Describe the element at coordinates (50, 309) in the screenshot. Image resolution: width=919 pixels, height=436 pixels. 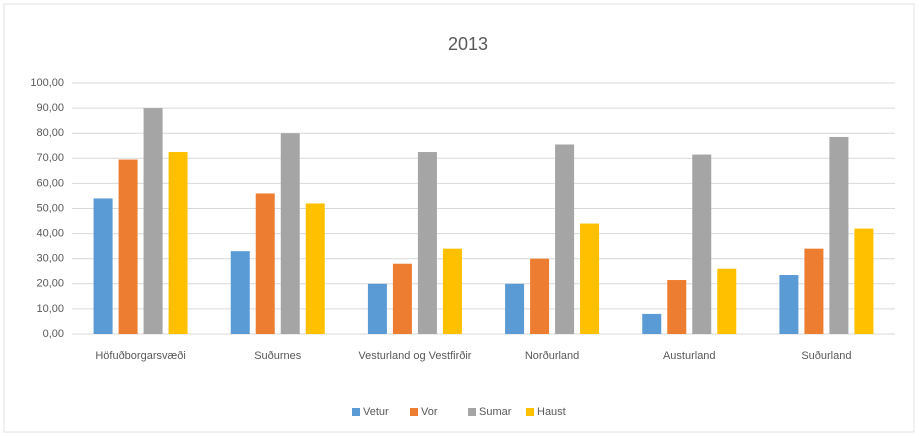
I see `y-tick-label: 10,00` at that location.